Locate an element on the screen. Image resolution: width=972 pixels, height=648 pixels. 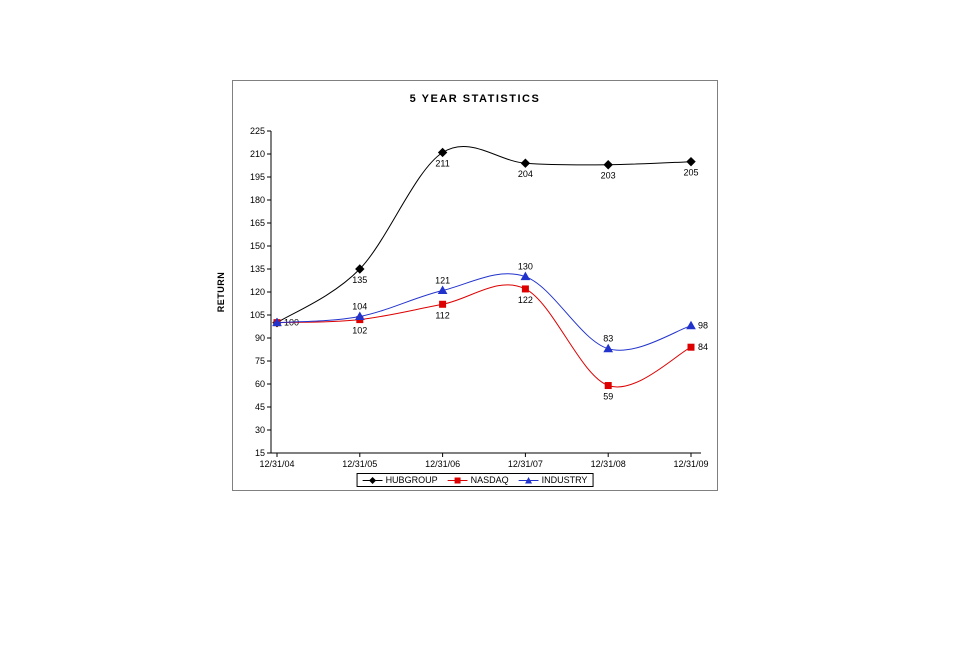
series-line-nasdaq is located at coordinates (484, 336).